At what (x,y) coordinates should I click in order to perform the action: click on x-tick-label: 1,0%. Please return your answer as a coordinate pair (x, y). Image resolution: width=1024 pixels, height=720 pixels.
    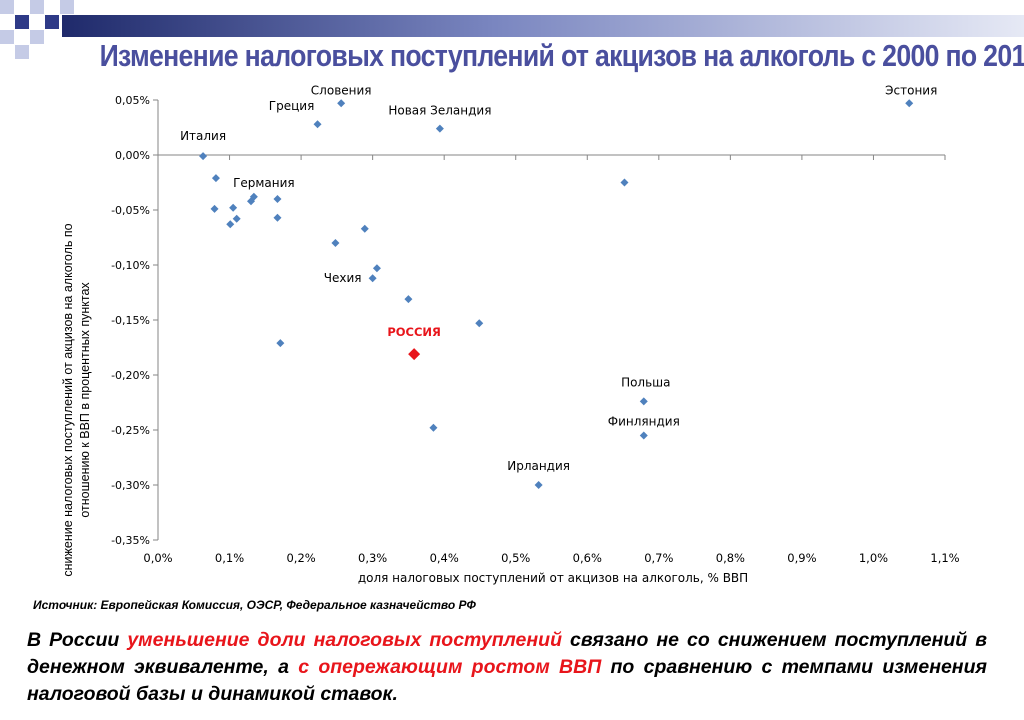
    Looking at the image, I should click on (873, 558).